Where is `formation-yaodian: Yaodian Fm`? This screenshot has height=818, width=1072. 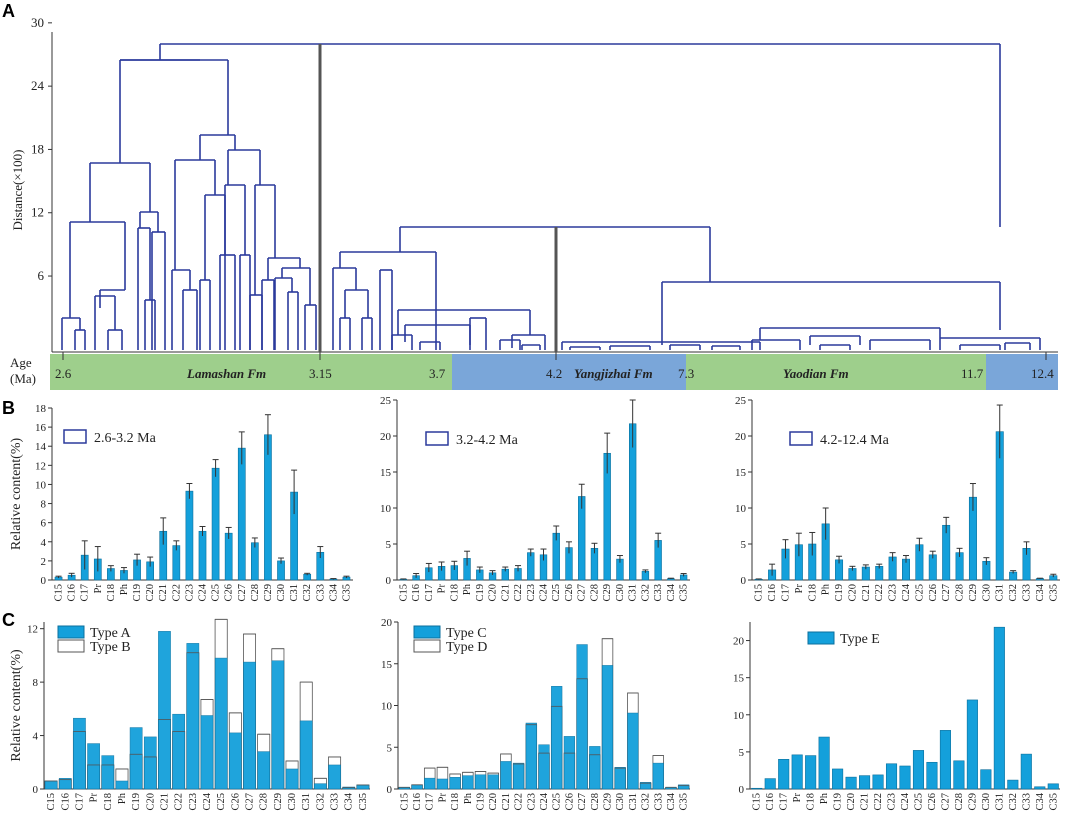
formation-yaodian: Yaodian Fm is located at coordinates (816, 373).